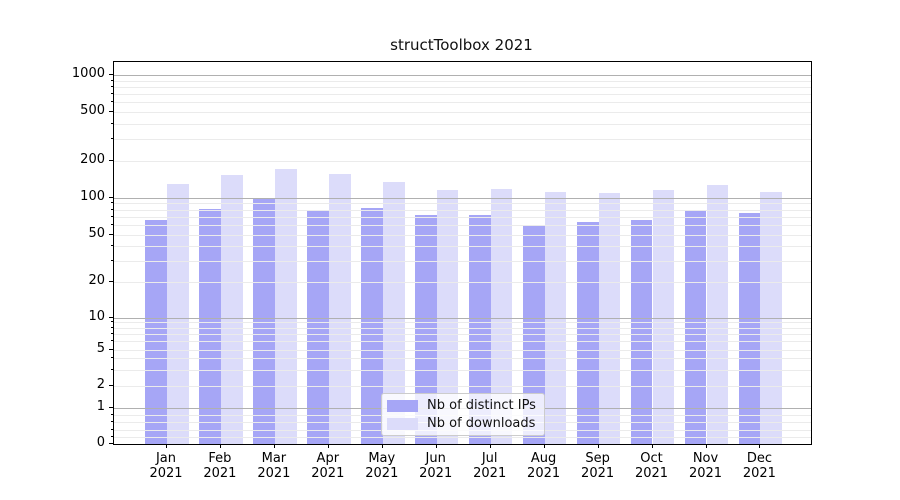 This screenshot has width=900, height=500. Describe the element at coordinates (609, 318) in the screenshot. I see `bar-downloads-sep` at that location.